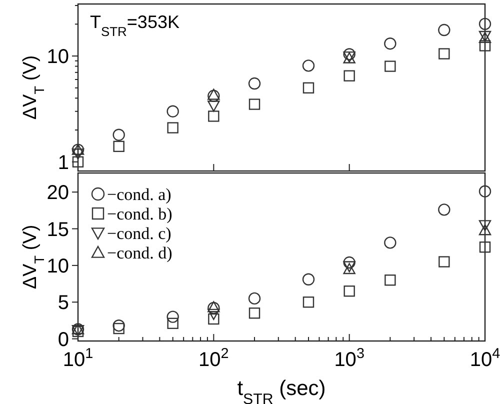  I want to click on y-tick-label: 15, so click(57, 229).